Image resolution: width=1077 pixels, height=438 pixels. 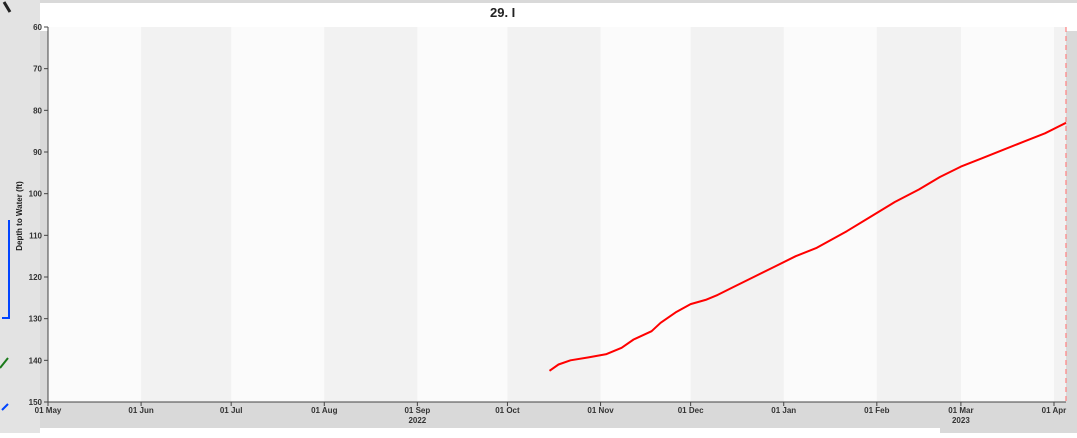 I want to click on x-tick-label: 01 Jan, so click(x=783, y=410).